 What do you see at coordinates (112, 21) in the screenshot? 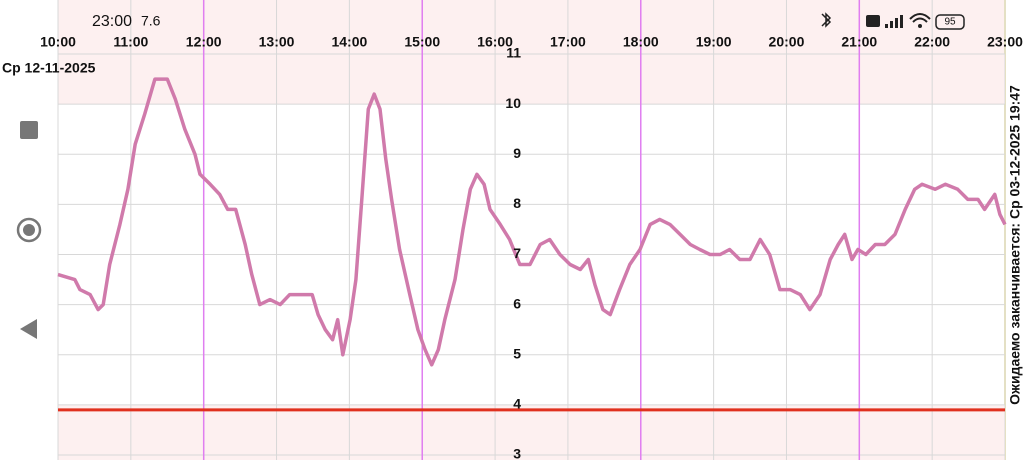
I see `status-time: 23:00` at bounding box center [112, 21].